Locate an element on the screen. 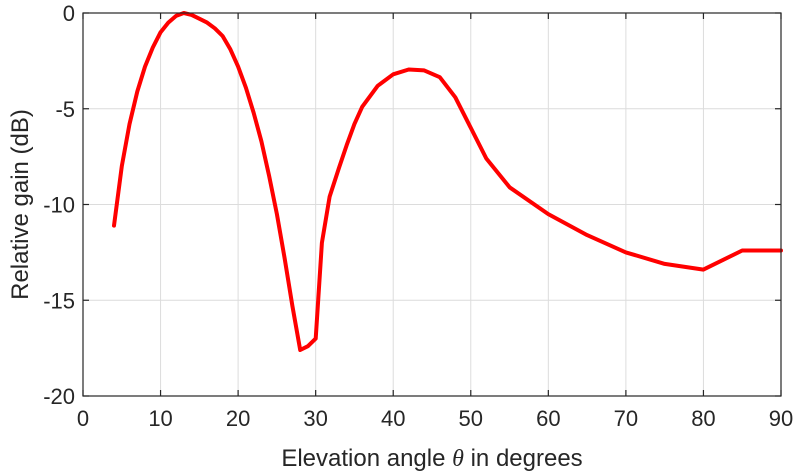  x-tick-label: 80 is located at coordinates (703, 418).